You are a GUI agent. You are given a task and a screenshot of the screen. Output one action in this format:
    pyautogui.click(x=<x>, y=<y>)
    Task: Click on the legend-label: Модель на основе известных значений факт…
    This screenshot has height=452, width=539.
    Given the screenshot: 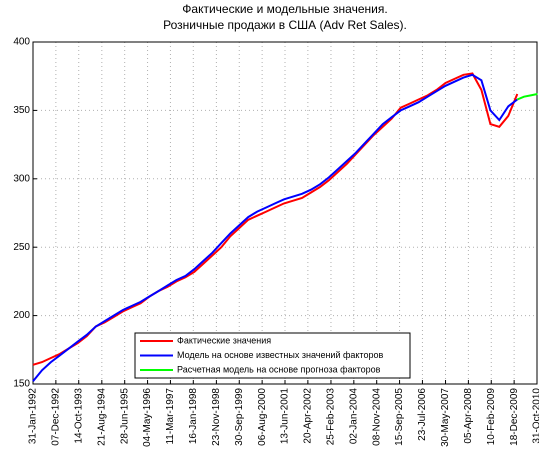 What is the action you would take?
    pyautogui.click(x=280, y=355)
    